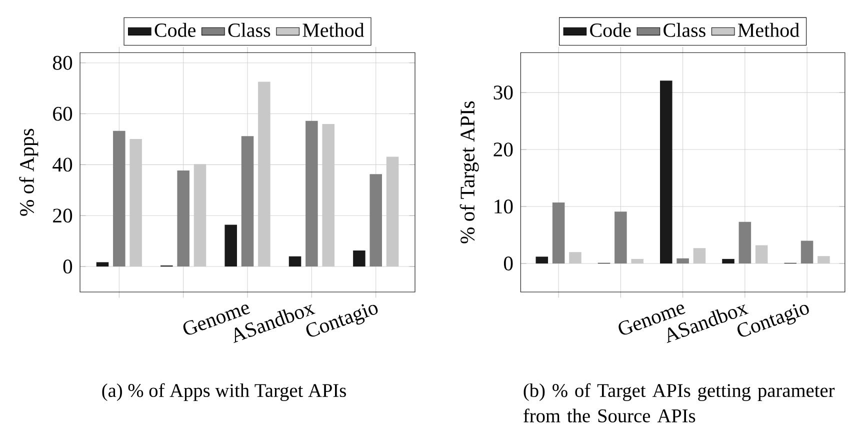  What do you see at coordinates (62, 165) in the screenshot?
I see `y-tick-label: 40` at bounding box center [62, 165].